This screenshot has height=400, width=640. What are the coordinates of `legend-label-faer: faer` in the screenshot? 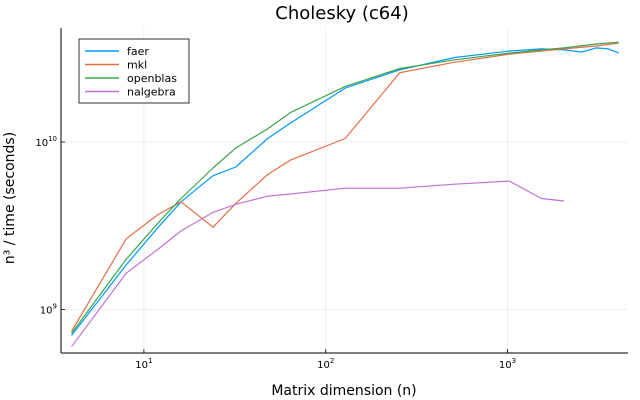 It's located at (138, 51).